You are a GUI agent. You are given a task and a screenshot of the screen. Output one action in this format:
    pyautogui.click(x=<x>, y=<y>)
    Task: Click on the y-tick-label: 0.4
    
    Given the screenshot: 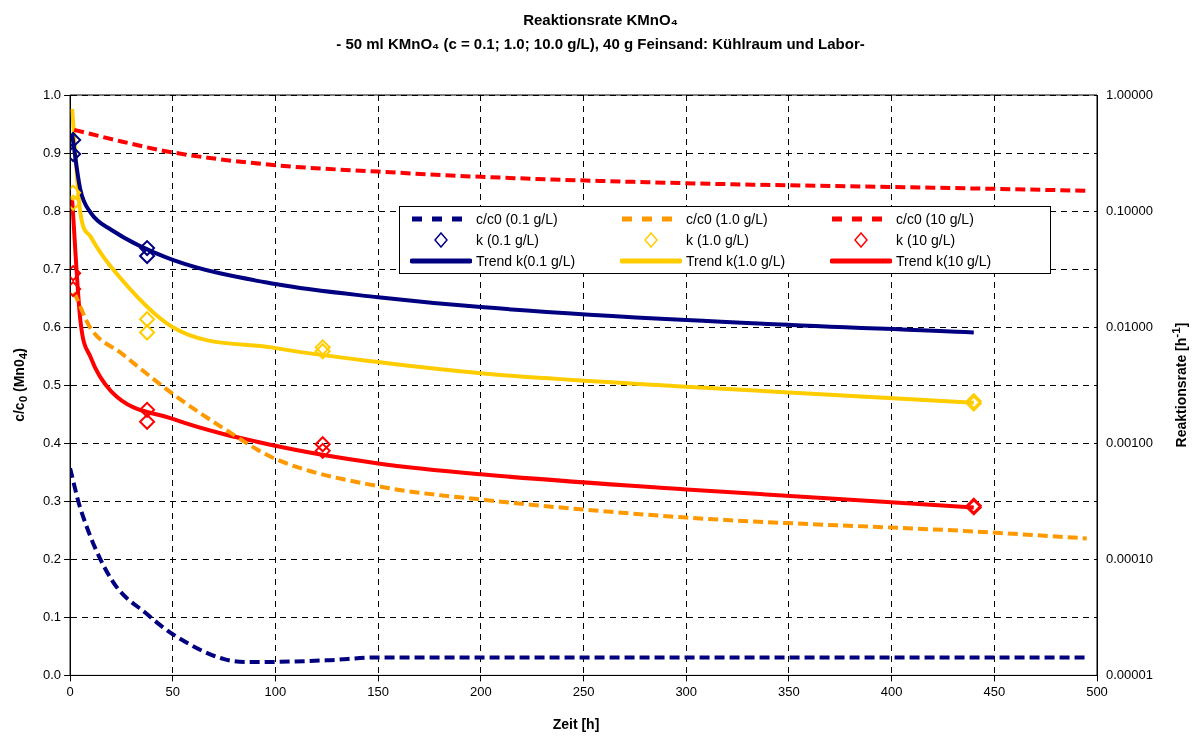 What is the action you would take?
    pyautogui.click(x=52, y=442)
    